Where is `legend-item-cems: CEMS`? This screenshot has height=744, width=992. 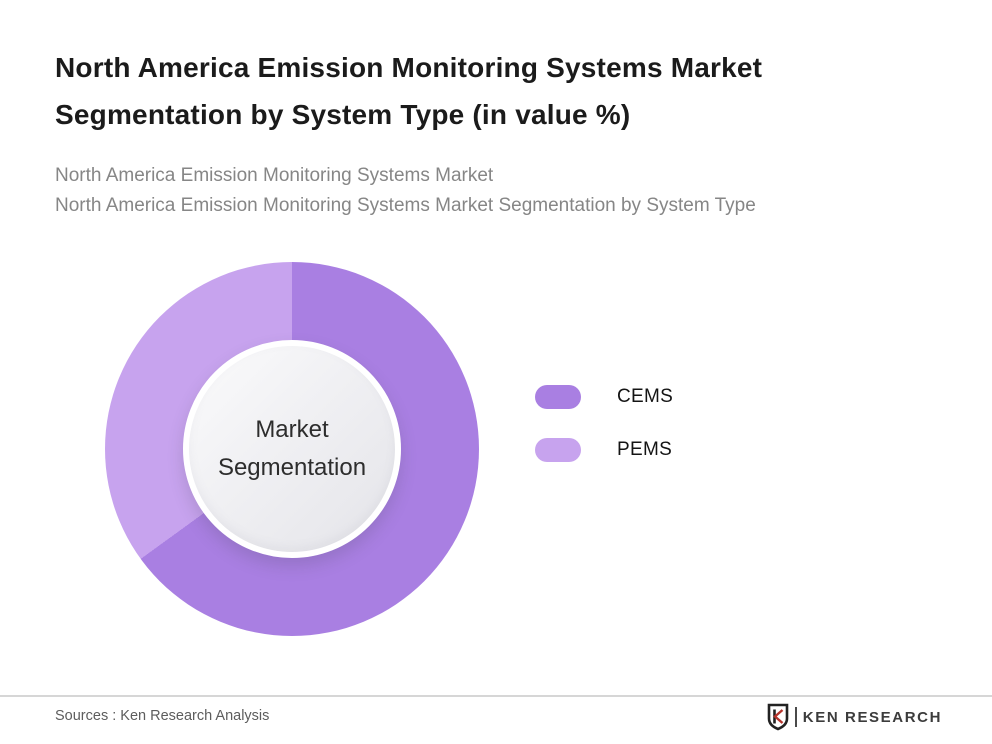
legend-item-cems: CEMS is located at coordinates (604, 396).